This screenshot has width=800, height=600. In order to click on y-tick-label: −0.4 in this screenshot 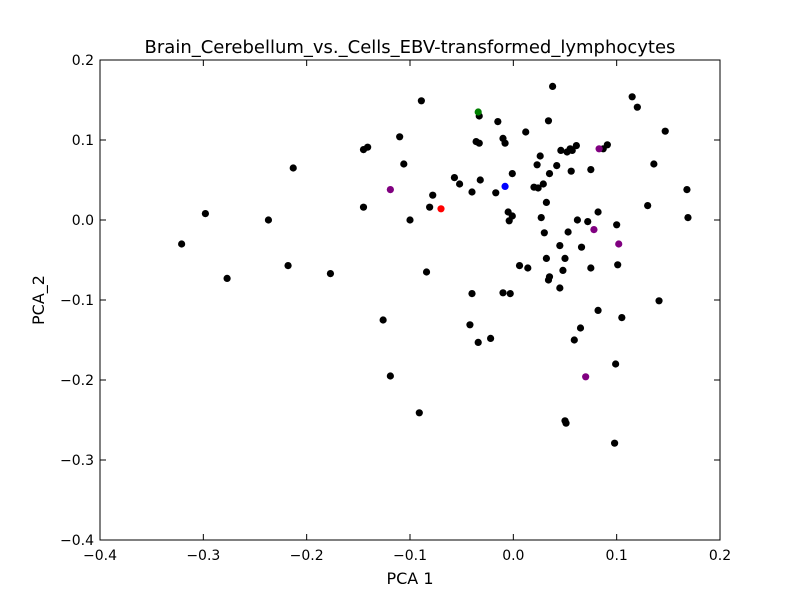, I will do `click(77, 541)`.